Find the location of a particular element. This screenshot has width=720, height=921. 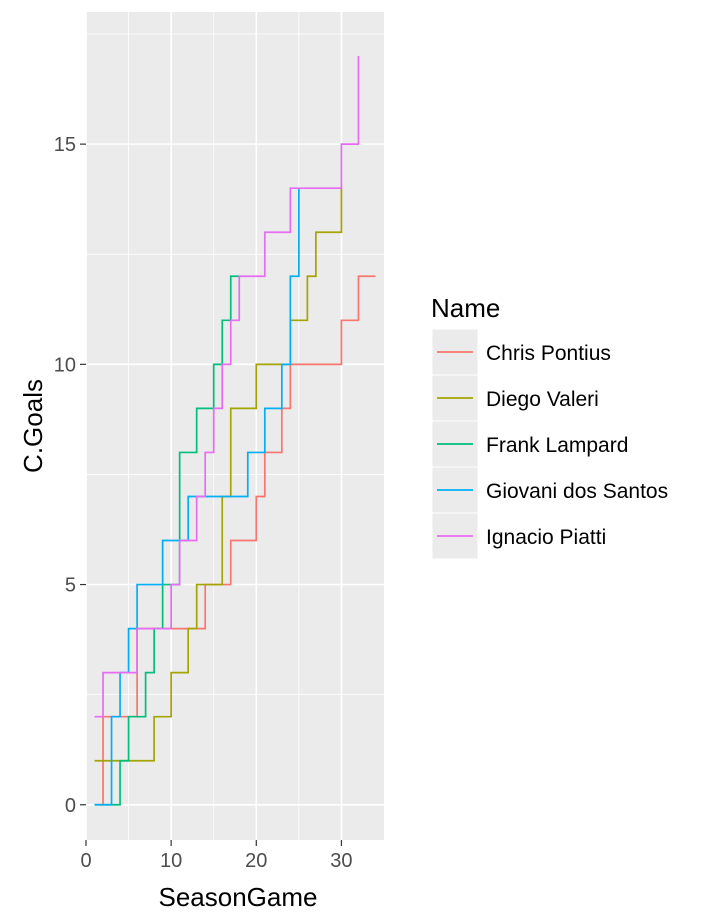

legend-label: Diego Valeri is located at coordinates (542, 399).